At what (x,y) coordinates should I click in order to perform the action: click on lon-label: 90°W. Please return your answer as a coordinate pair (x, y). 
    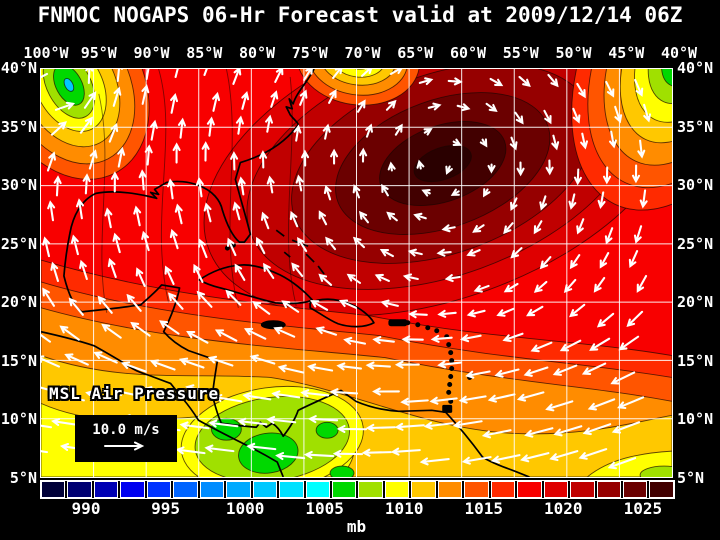
    Looking at the image, I should click on (151, 53).